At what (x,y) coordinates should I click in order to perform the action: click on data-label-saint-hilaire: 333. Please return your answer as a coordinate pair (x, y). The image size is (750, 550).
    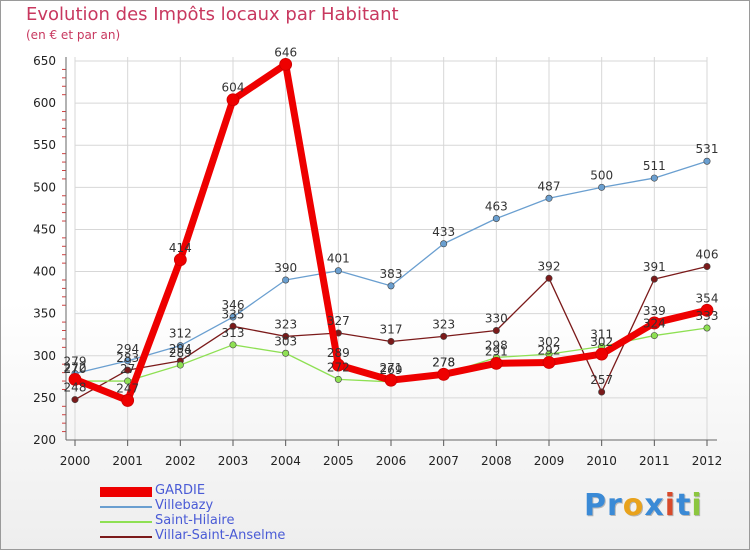
    Looking at the image, I should click on (707, 316).